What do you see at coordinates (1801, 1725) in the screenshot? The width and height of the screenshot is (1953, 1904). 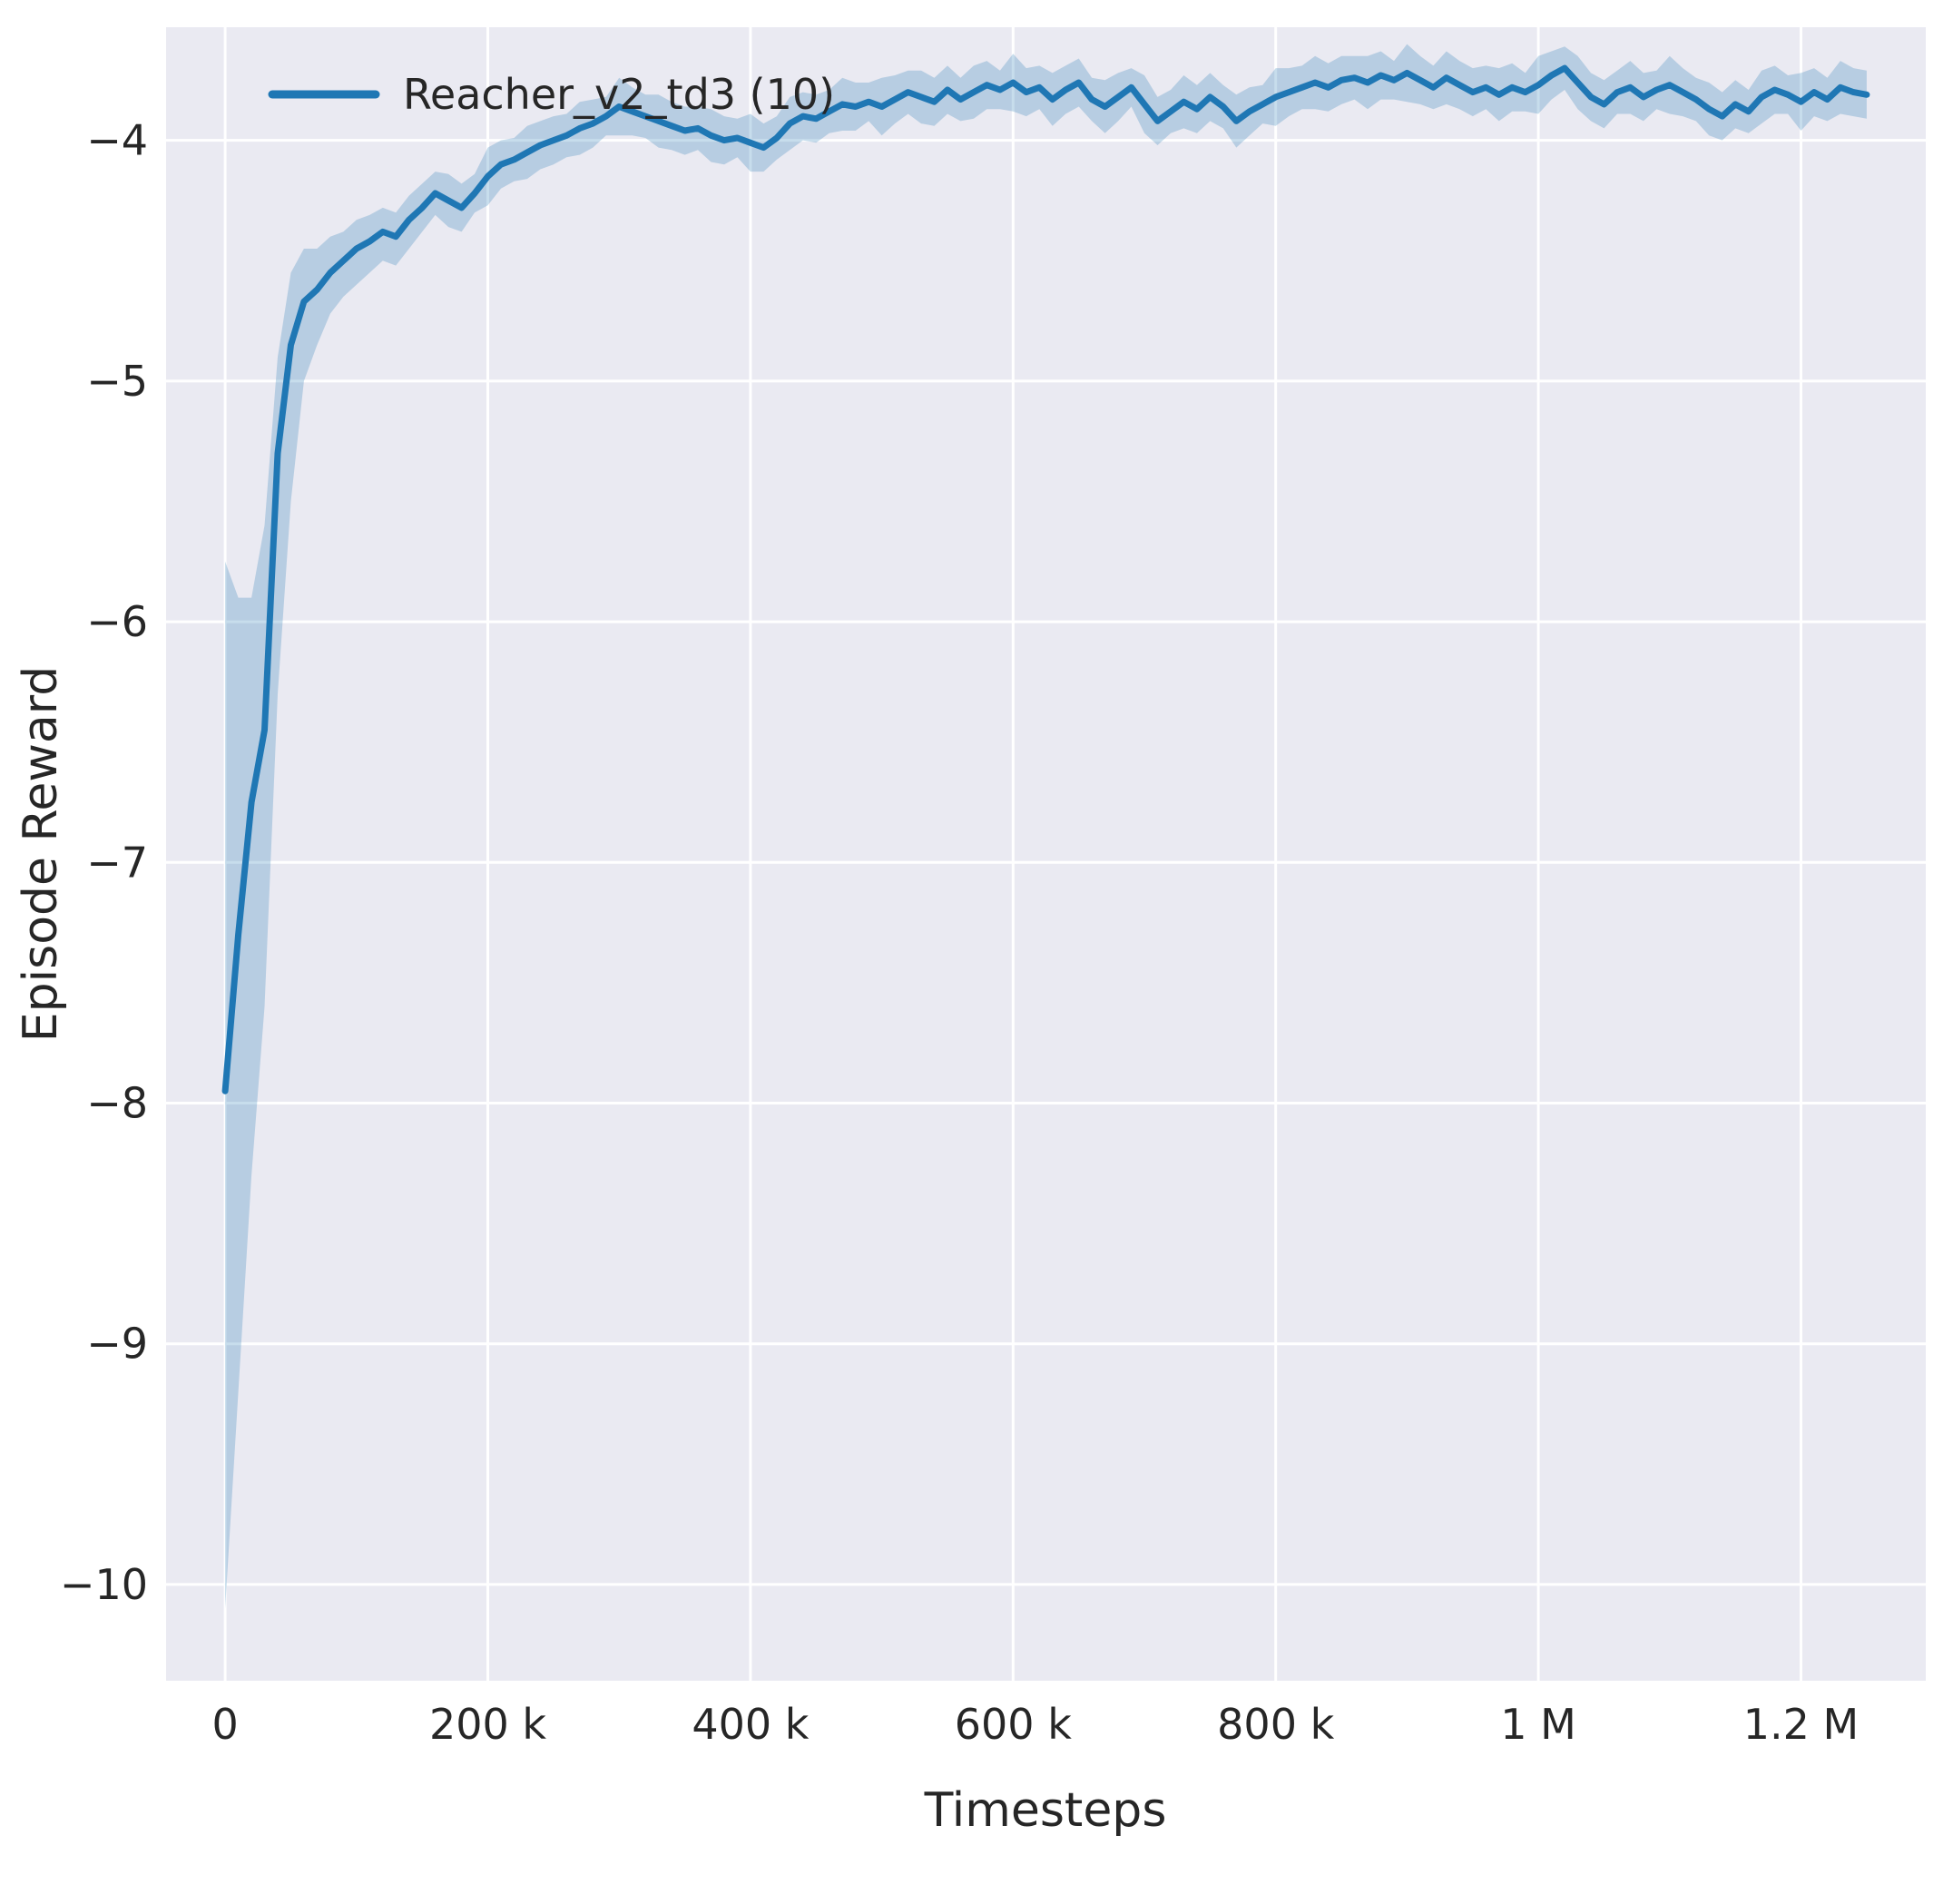 I see `x-tick-label: 1.2 M` at bounding box center [1801, 1725].